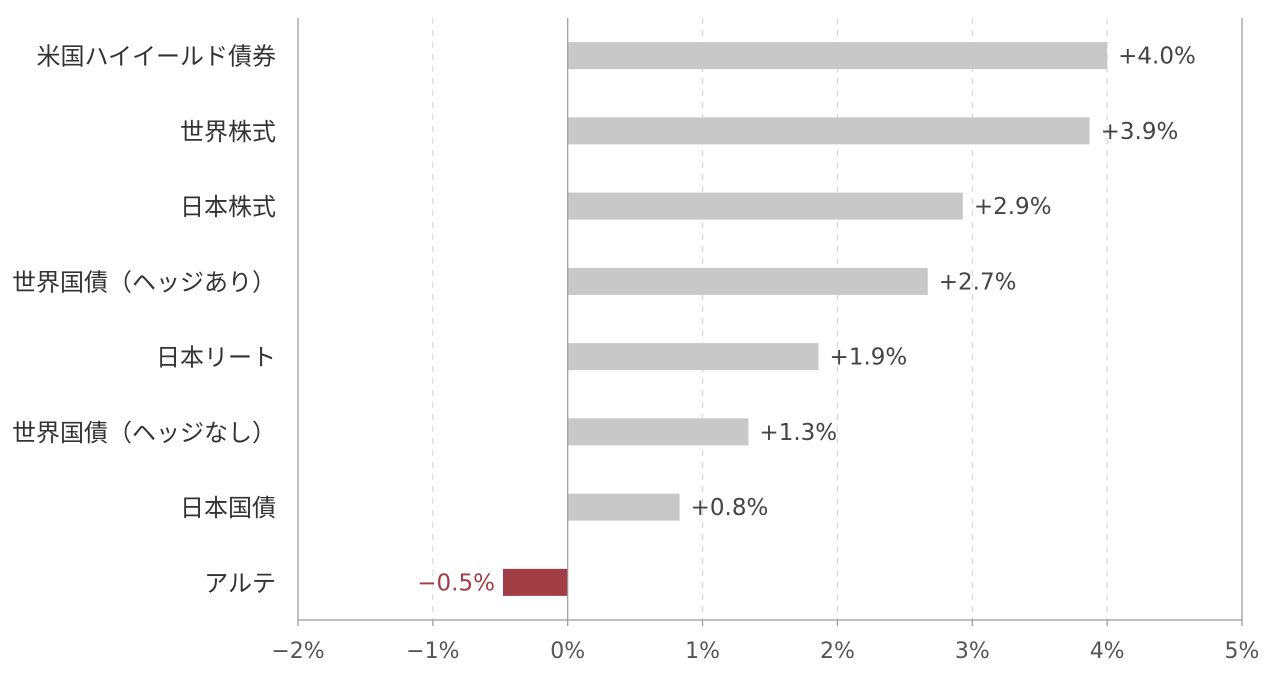  Describe the element at coordinates (228, 207) in the screenshot. I see `category-label-2: 日本株式` at that location.